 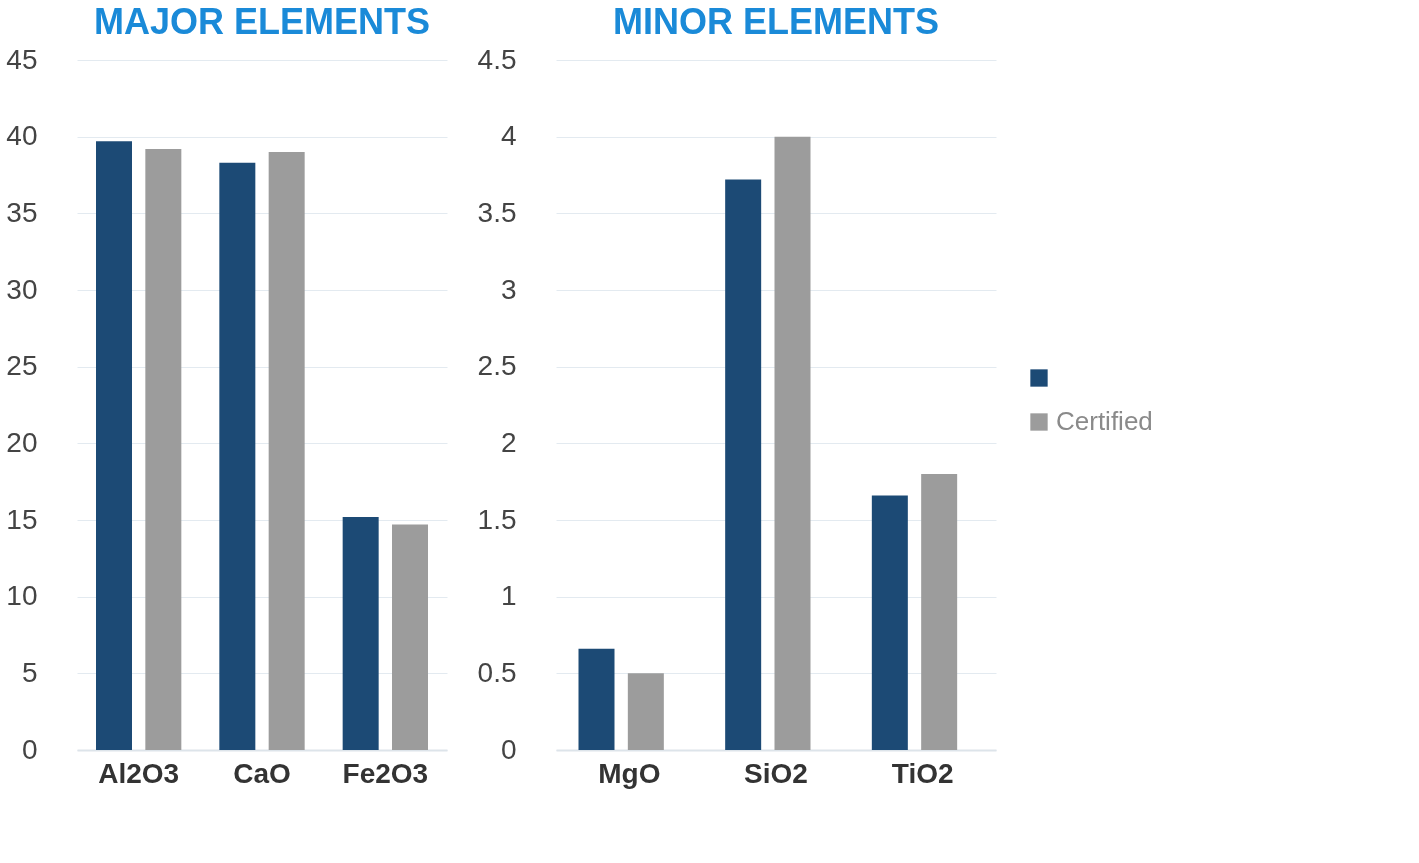 What do you see at coordinates (776, 21) in the screenshot?
I see `chart-title: MINOR ELEMENTS` at bounding box center [776, 21].